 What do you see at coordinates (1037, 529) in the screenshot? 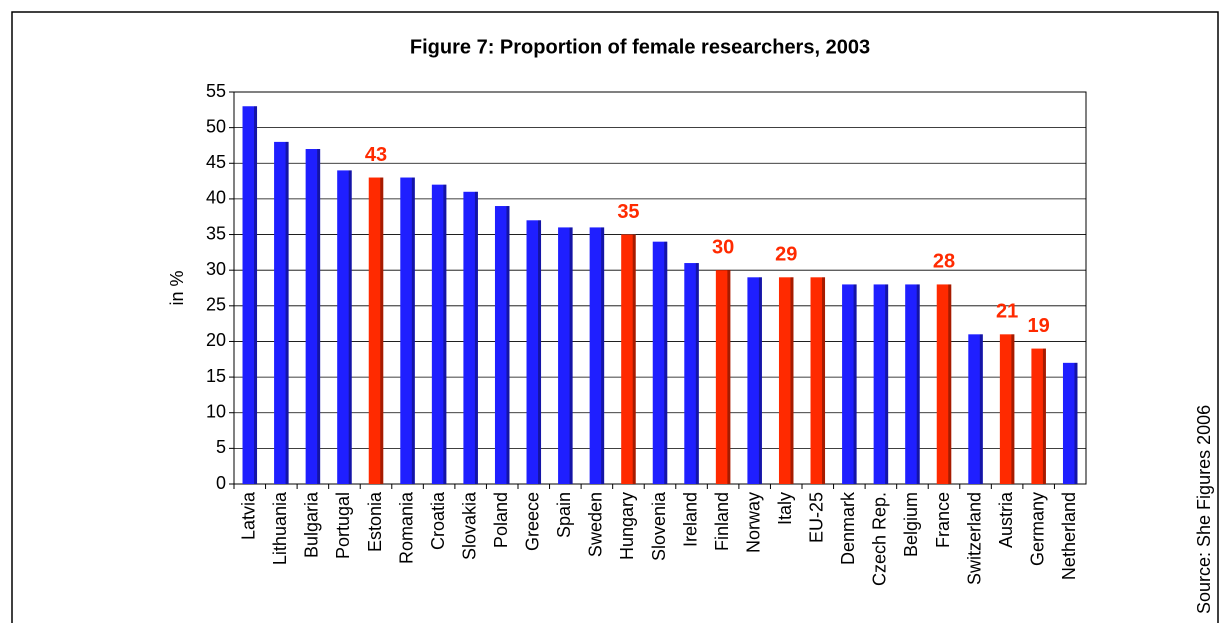
I see `x-tick-label: Germany` at bounding box center [1037, 529].